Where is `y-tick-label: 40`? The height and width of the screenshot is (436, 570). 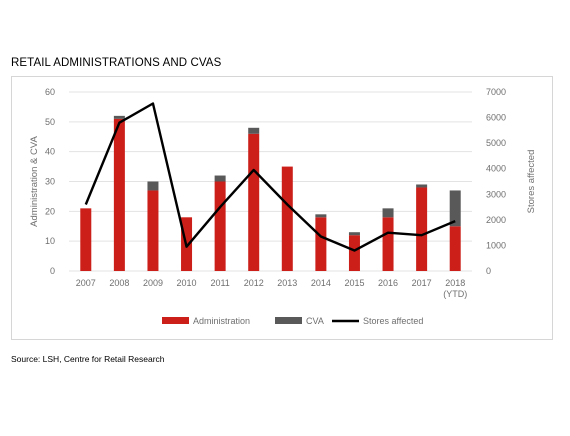
y-tick-label: 40 is located at coordinates (50, 152).